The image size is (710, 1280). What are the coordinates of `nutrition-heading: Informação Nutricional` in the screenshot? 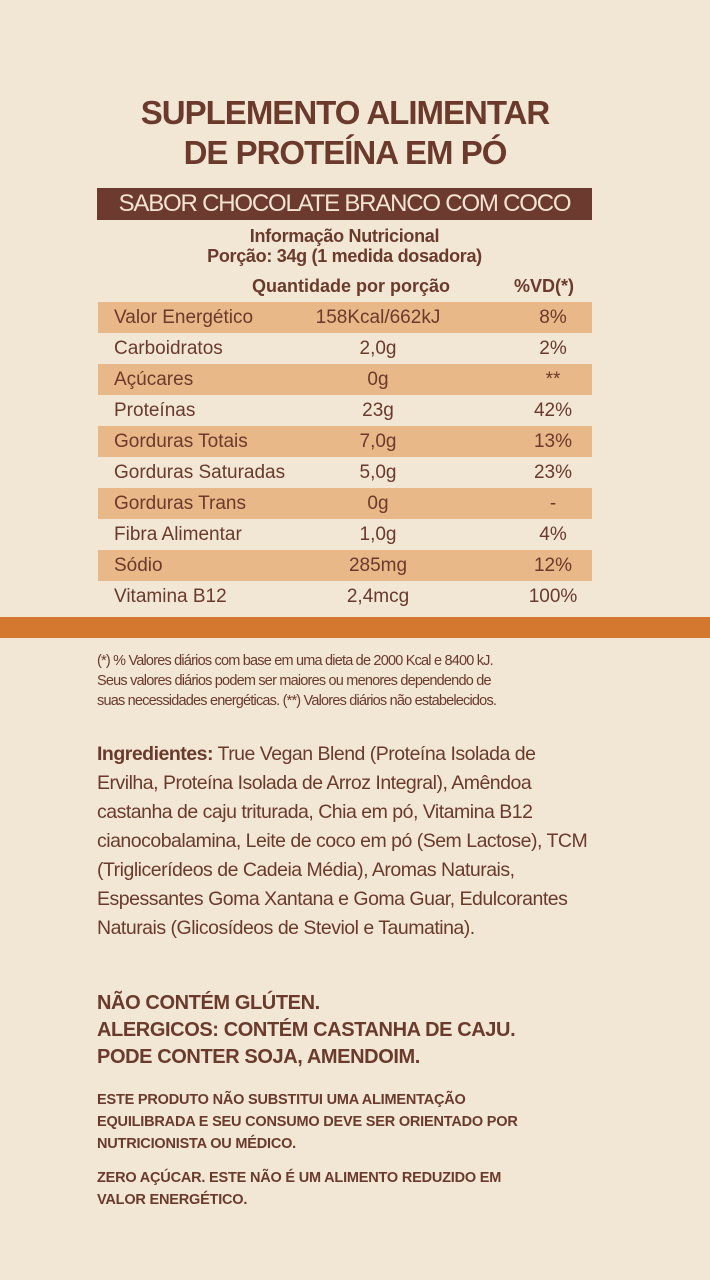 It's located at (344, 236).